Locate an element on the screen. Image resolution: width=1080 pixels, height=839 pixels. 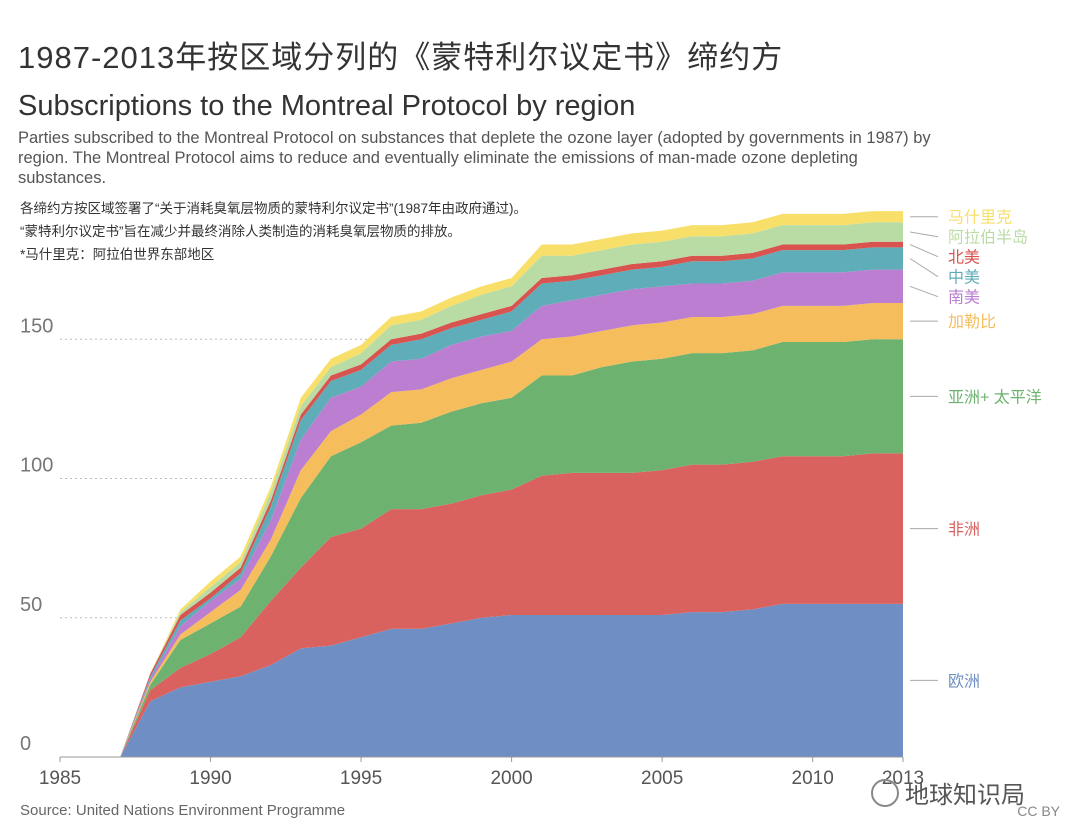
series-label: 加勒比 is located at coordinates (972, 322).